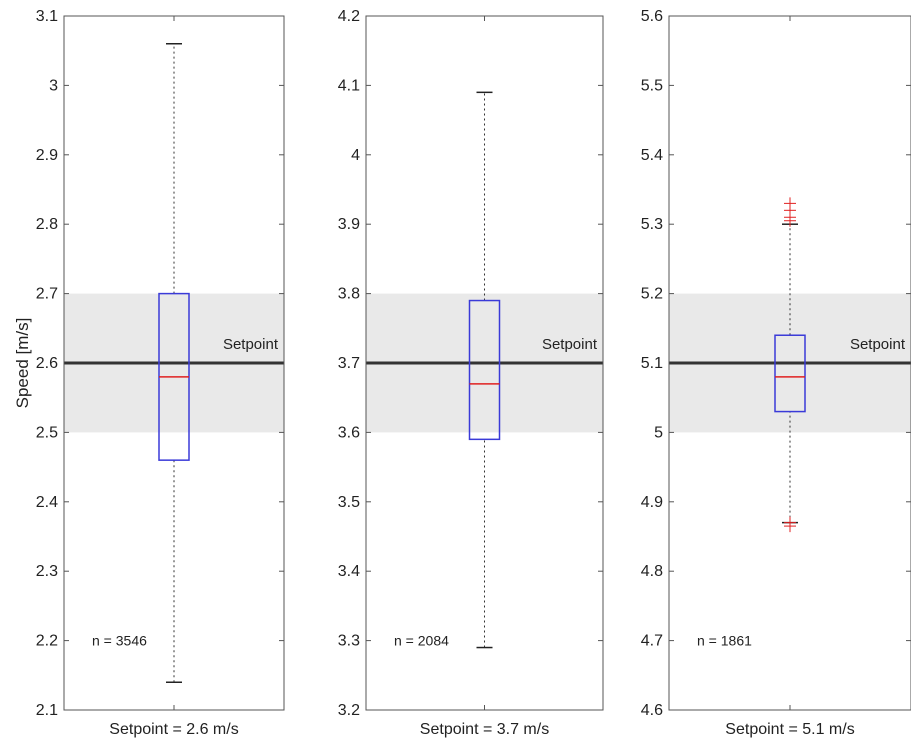 The image size is (911, 748). Describe the element at coordinates (349, 571) in the screenshot. I see `y-tick-label: 3.4` at that location.